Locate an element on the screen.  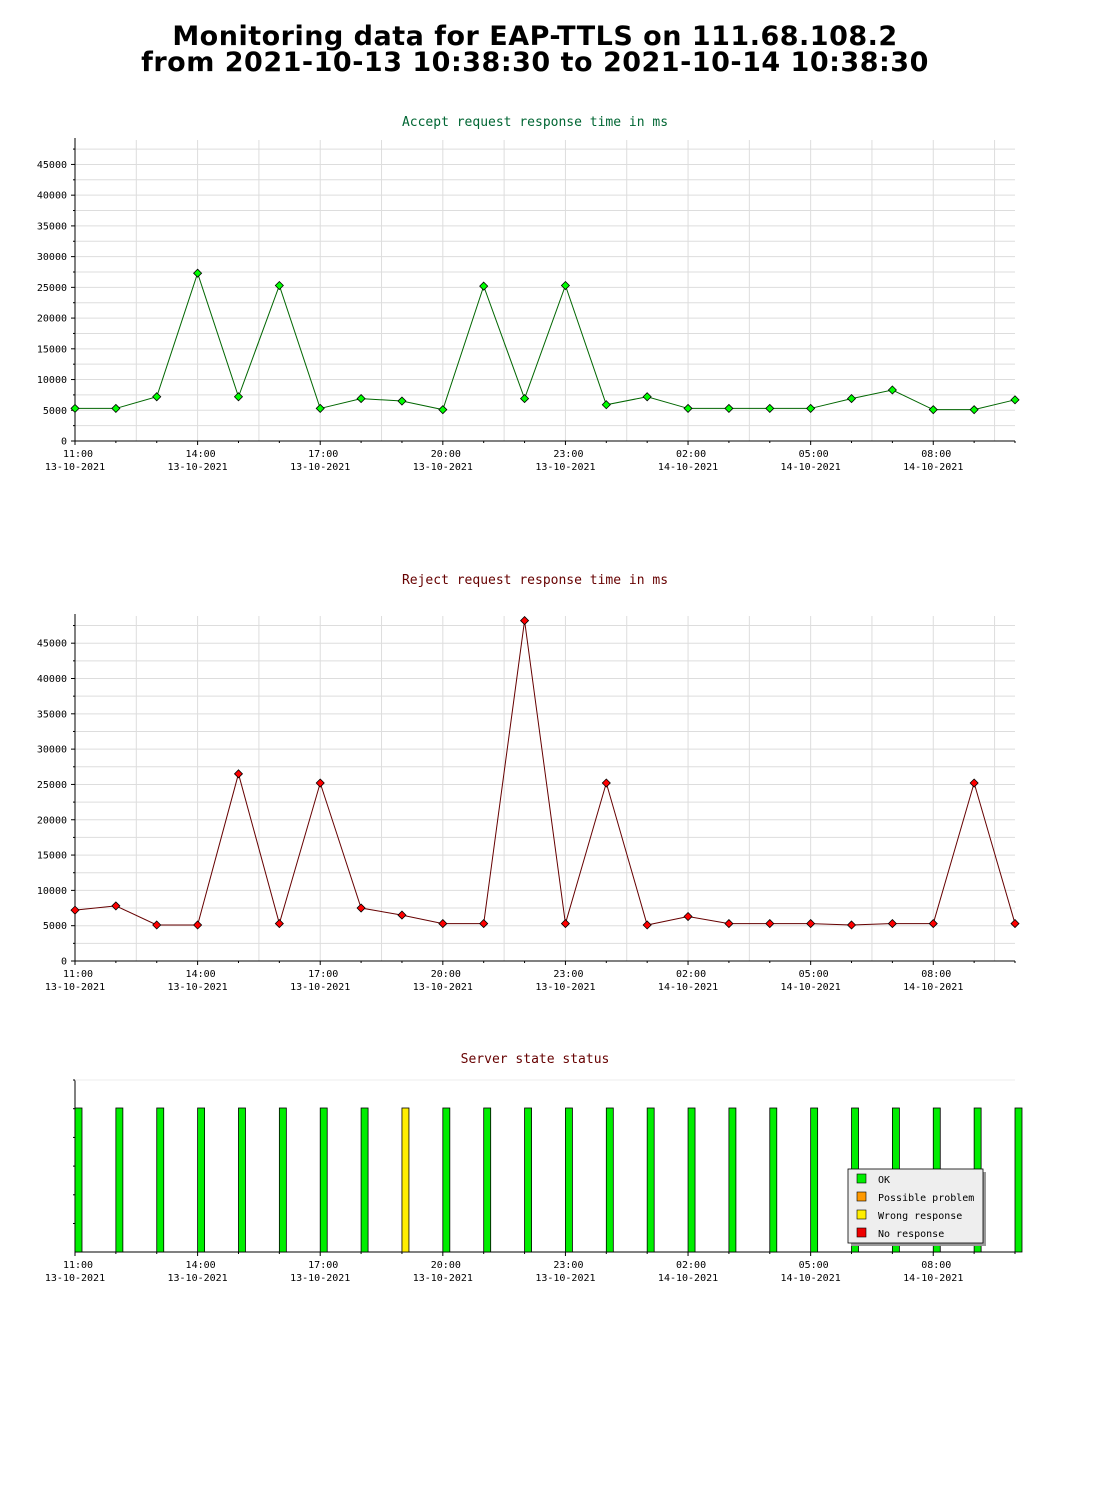
y-tick-label: 20000 is located at coordinates (52, 820).